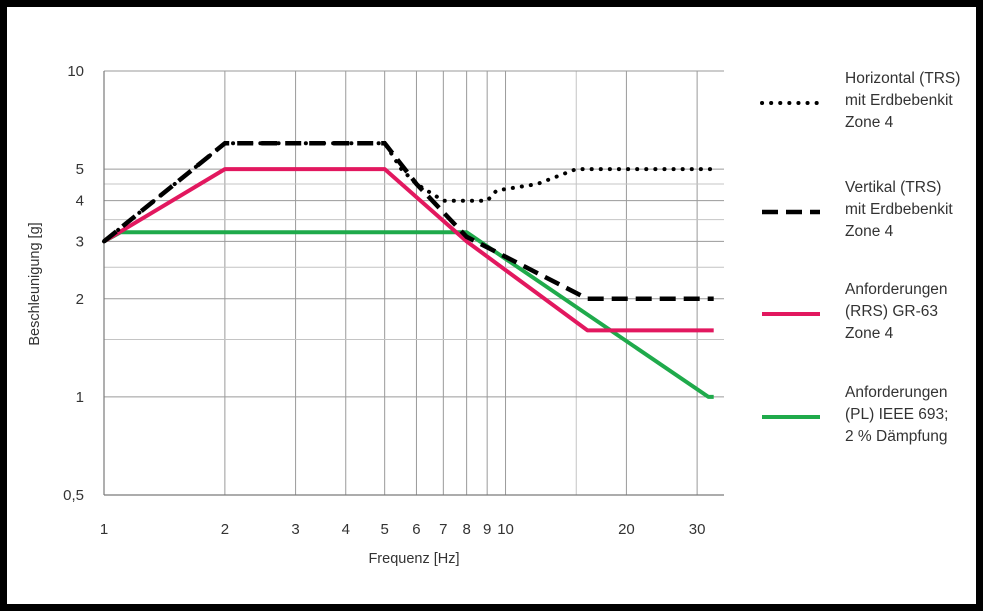  Describe the element at coordinates (896, 414) in the screenshot. I see `legend-label-line: (PL) IEEE 693;` at that location.